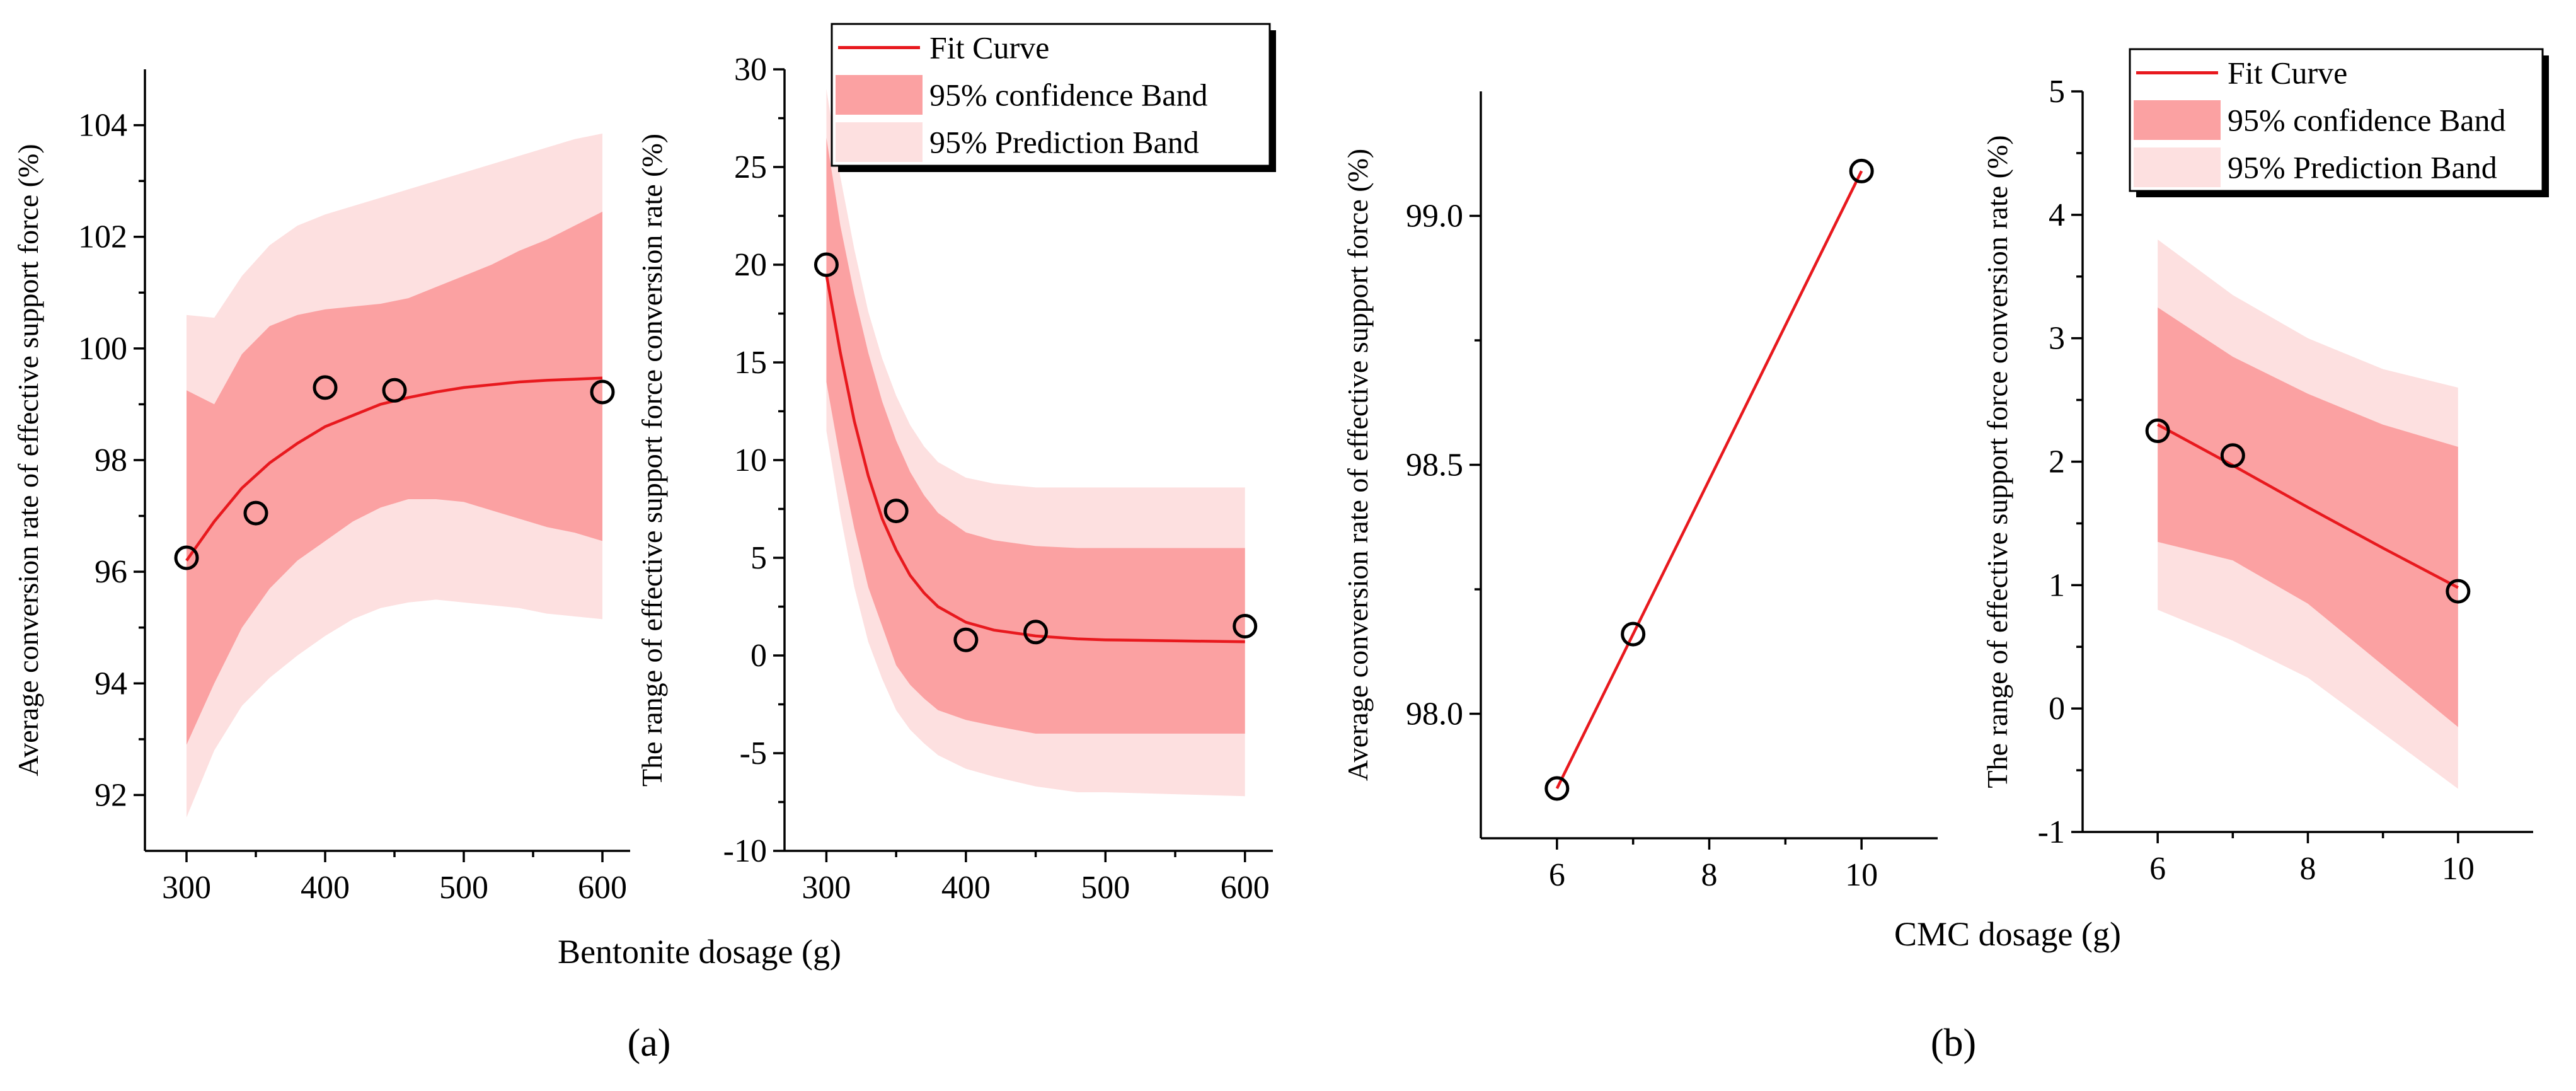 The image size is (2576, 1091). What do you see at coordinates (2051, 832) in the screenshot?
I see `y-tick-label: -1` at bounding box center [2051, 832].